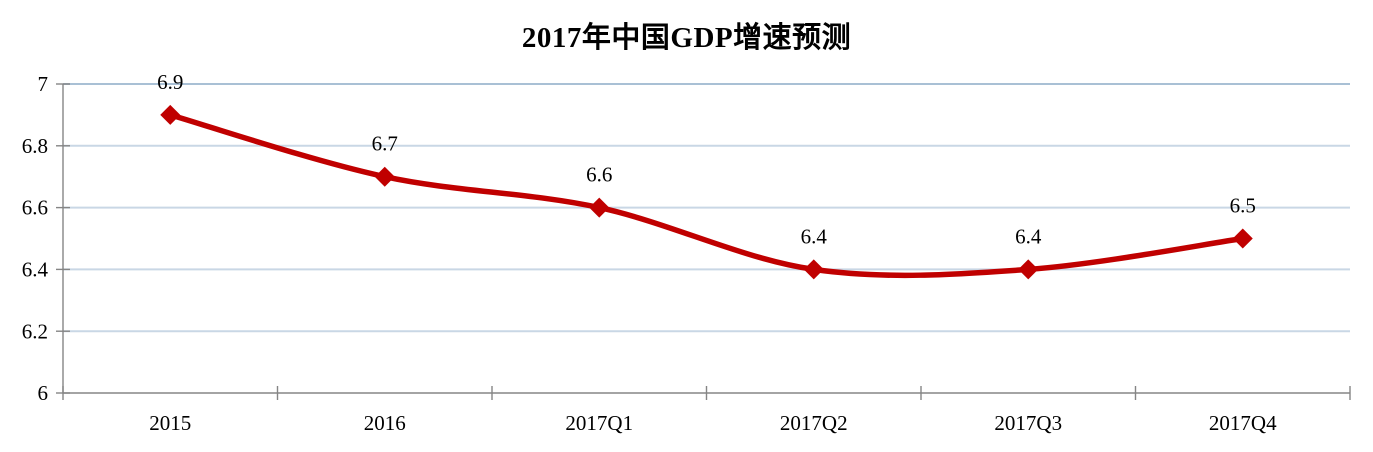  Describe the element at coordinates (43, 84) in the screenshot. I see `y-axis-tick-label: 7` at that location.